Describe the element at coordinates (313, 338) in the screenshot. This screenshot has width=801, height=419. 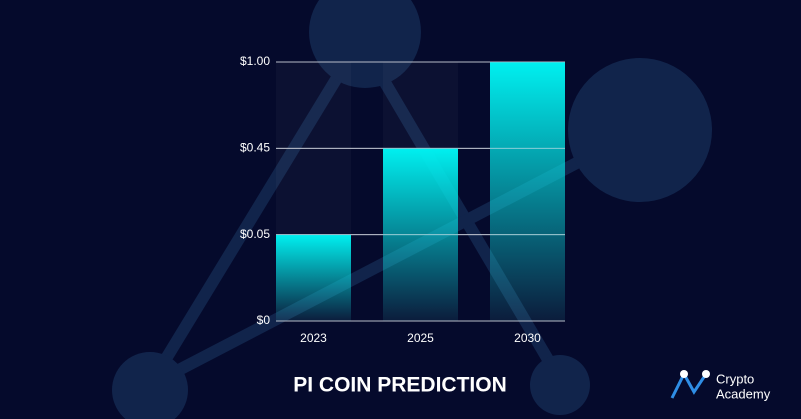
I see `x-tick-label: 2023` at that location.